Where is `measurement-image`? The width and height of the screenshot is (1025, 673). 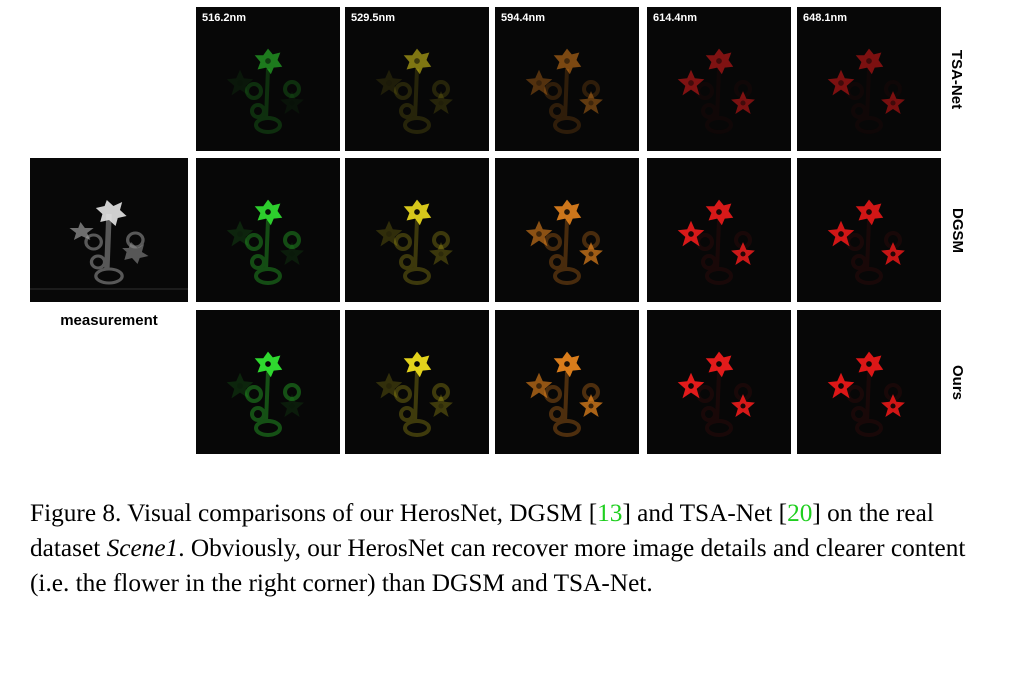
measurement-image is located at coordinates (109, 230).